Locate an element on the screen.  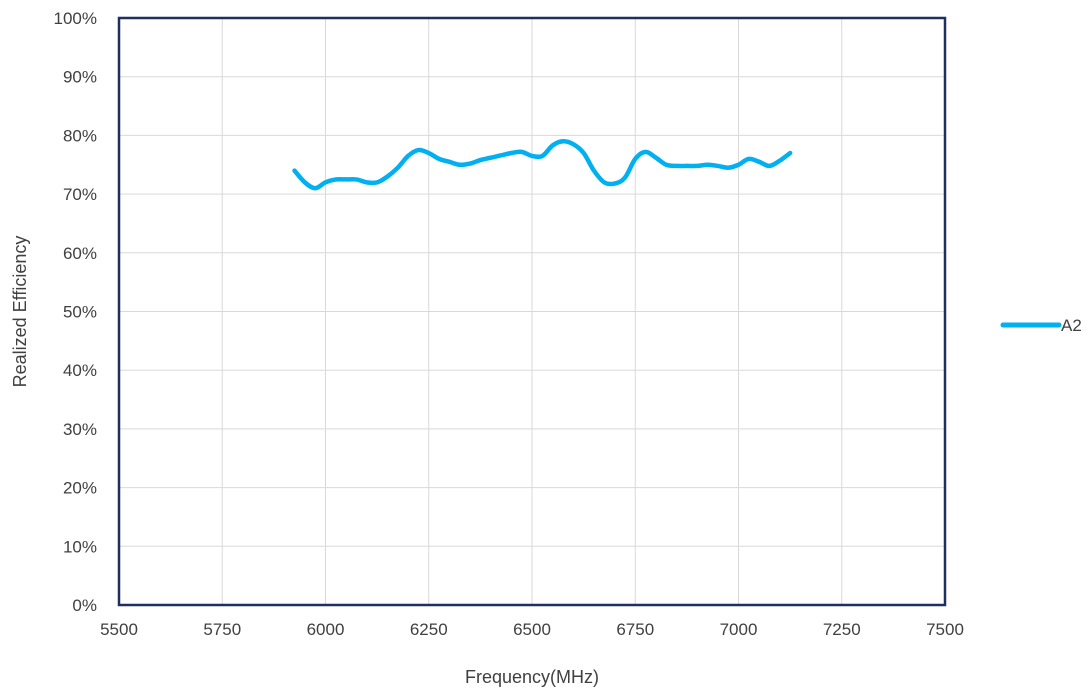
y-tick-label: 90% is located at coordinates (80, 77).